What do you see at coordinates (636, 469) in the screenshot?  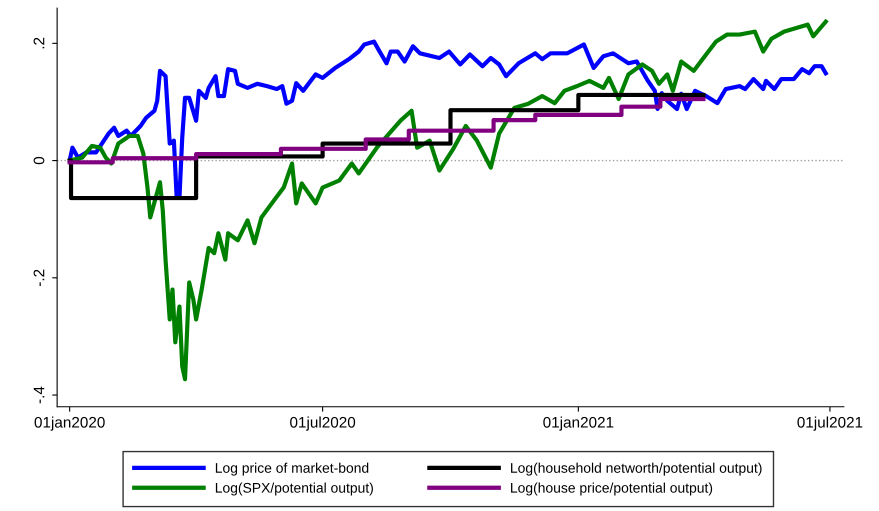 I see `legend-label: Log(household networth/potential output)` at bounding box center [636, 469].